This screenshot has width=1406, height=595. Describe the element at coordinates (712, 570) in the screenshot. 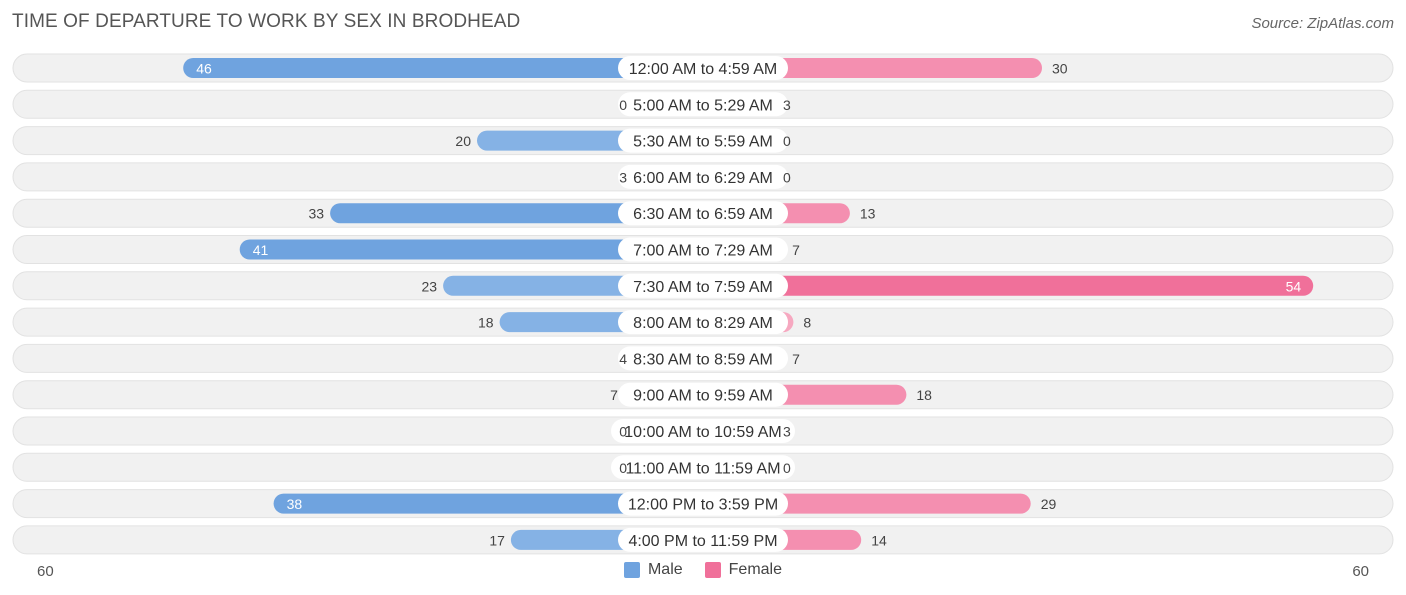

I see `legend-swatch-female` at that location.